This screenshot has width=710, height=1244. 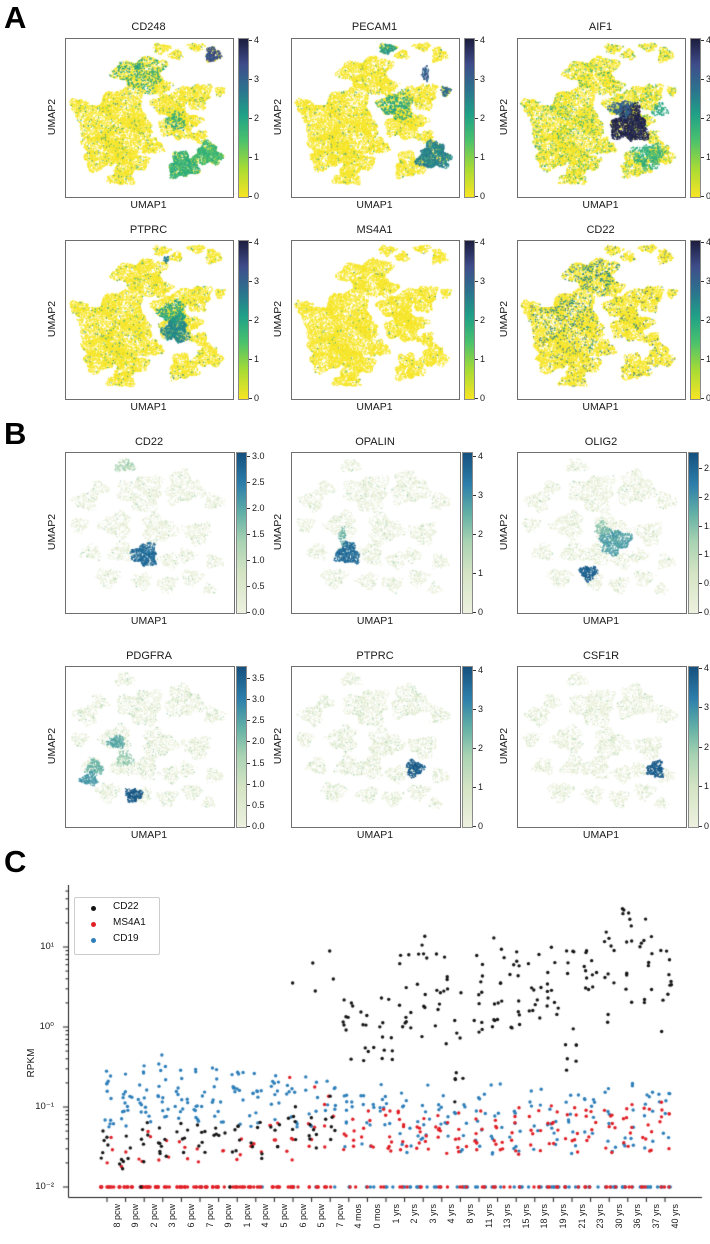 I want to click on x-tick-label: 36 yrs, so click(x=637, y=1216).